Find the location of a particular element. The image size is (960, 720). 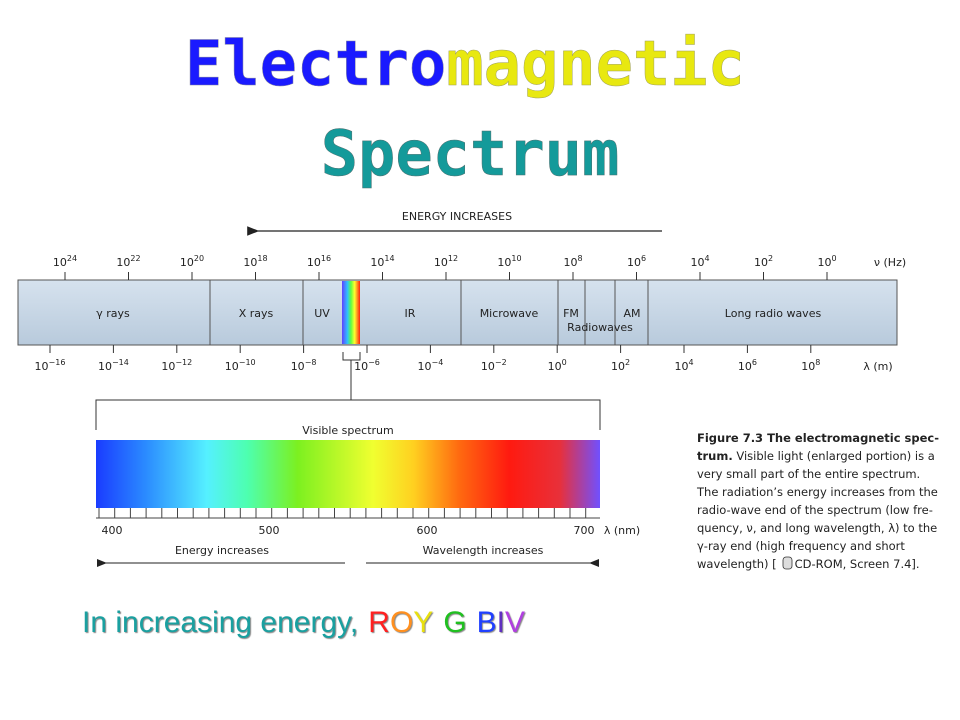

caption-line: radio-wave end of the spectrum (low fre- is located at coordinates (815, 510).